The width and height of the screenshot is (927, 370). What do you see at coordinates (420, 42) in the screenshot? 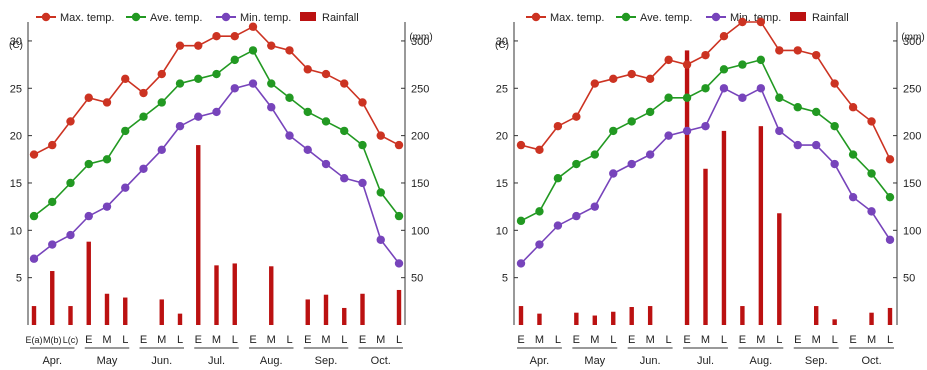
I see `right-tick-label: 300` at bounding box center [420, 42].